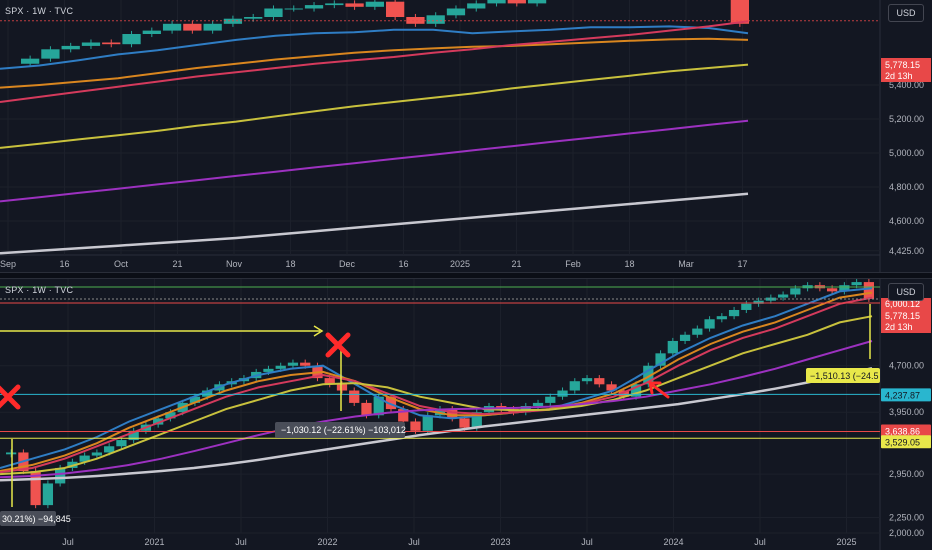 This screenshot has height=550, width=932. I want to click on badge-yellow-bg, so click(906, 442).